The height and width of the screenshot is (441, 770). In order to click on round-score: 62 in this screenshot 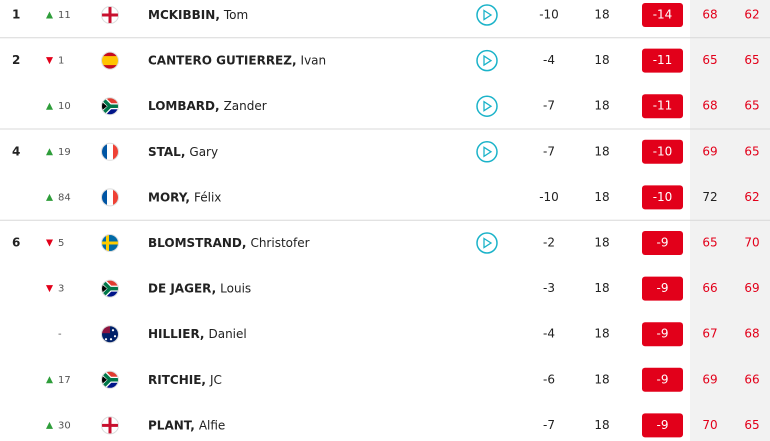, I will do `click(751, 197)`.